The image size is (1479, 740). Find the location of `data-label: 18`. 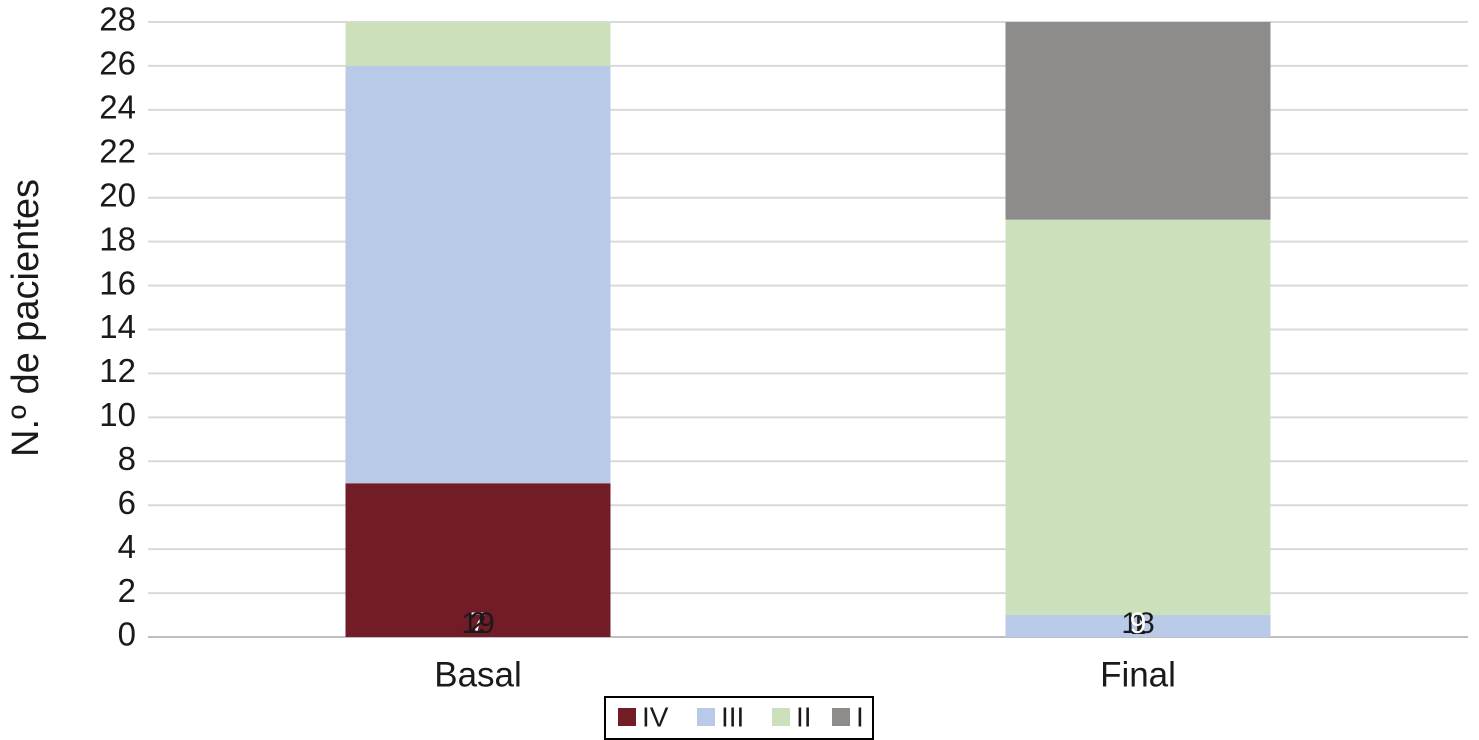

data-label: 18 is located at coordinates (1137, 623).